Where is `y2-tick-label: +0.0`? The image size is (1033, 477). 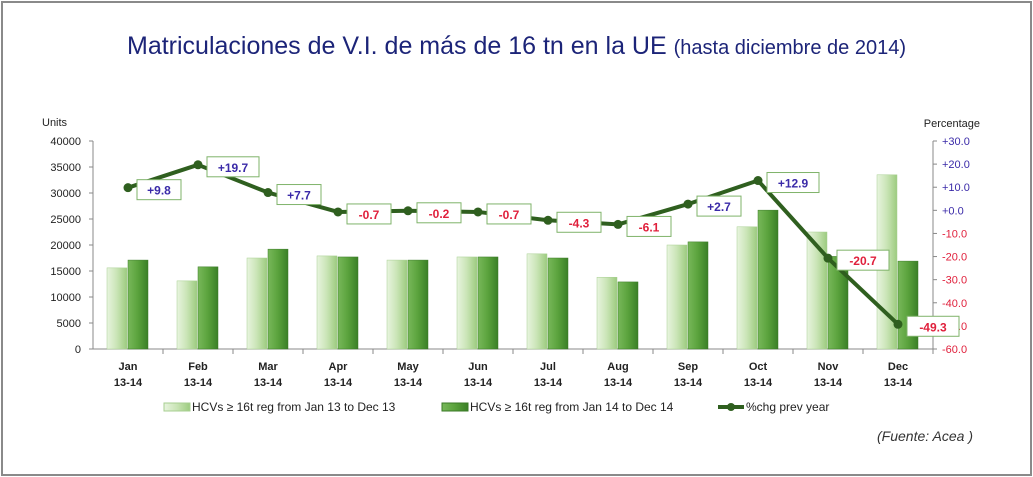 y2-tick-label: +0.0 is located at coordinates (953, 211).